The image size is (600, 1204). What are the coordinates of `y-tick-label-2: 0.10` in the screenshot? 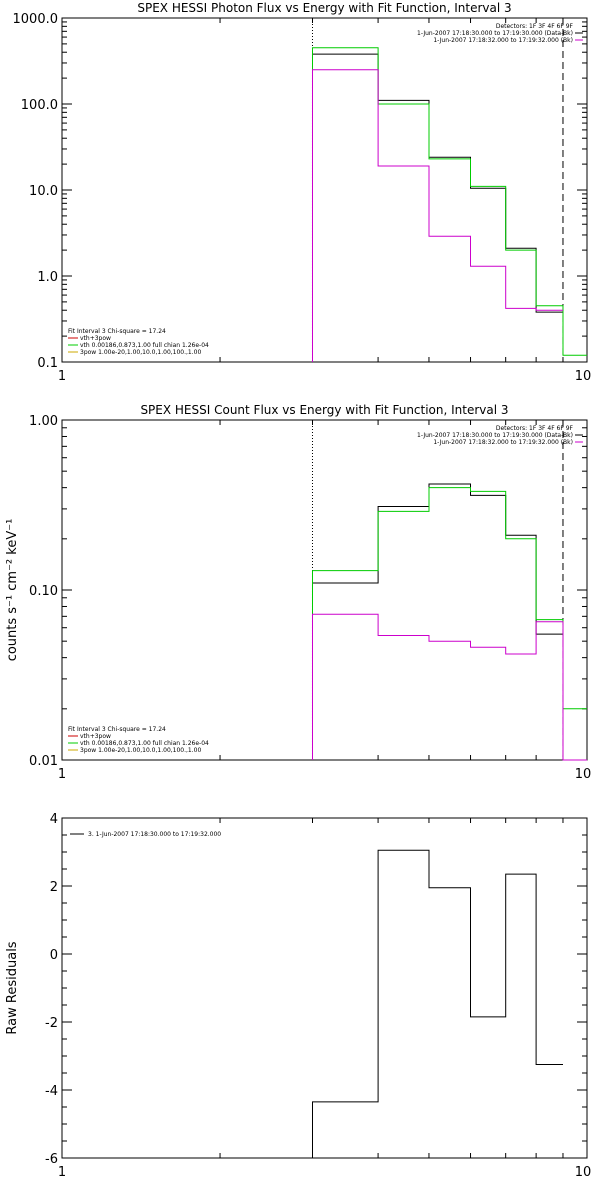 It's located at (43, 591).